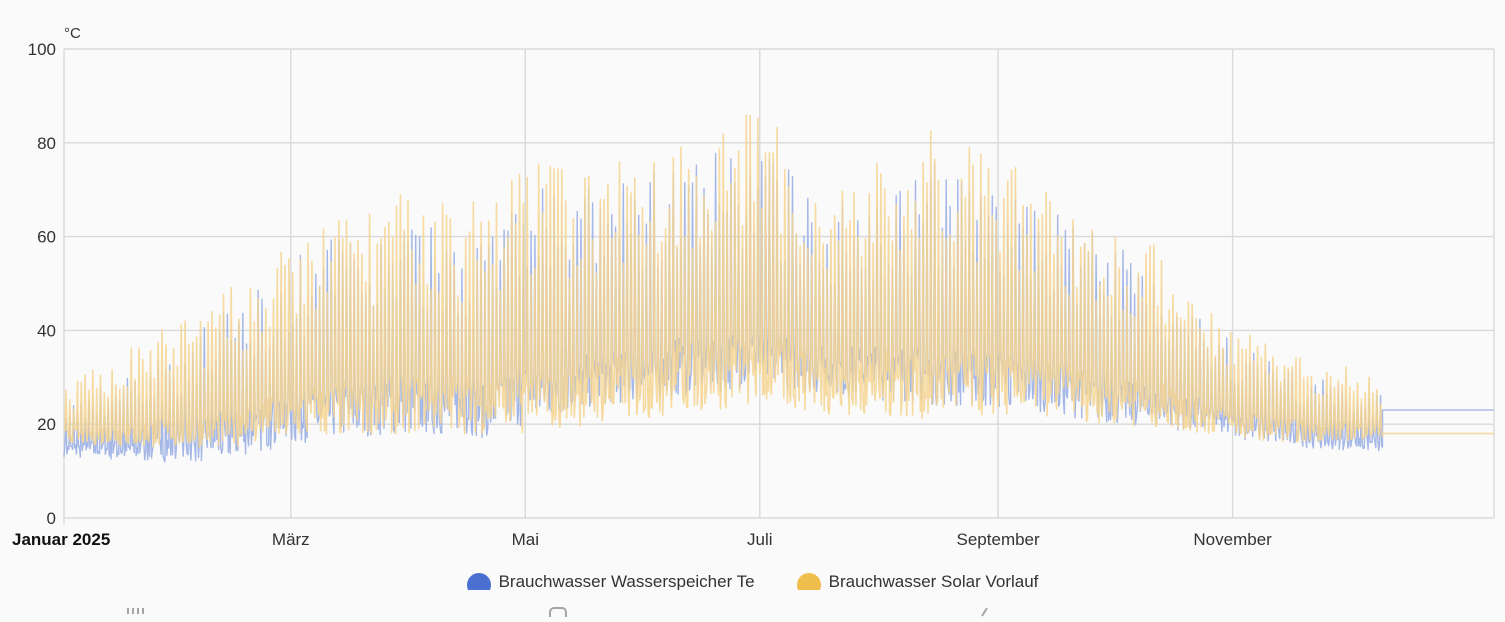  I want to click on x-tick-label: Mai, so click(525, 539).